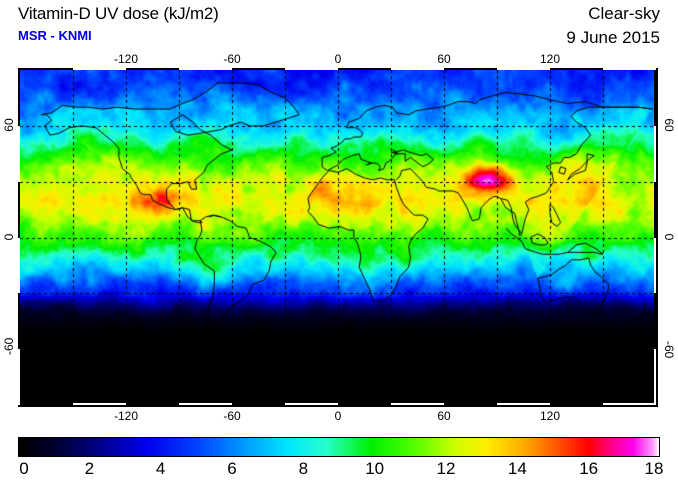  Describe the element at coordinates (9, 125) in the screenshot. I see `lat-tick-label-left: 60` at that location.